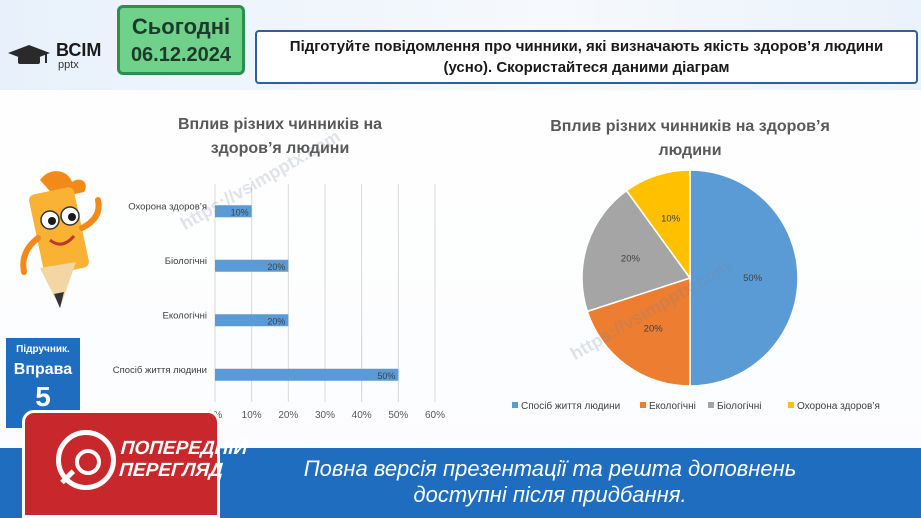 The width and height of the screenshot is (921, 518). What do you see at coordinates (29, 54) in the screenshot?
I see `graduation-cap-icon` at bounding box center [29, 54].